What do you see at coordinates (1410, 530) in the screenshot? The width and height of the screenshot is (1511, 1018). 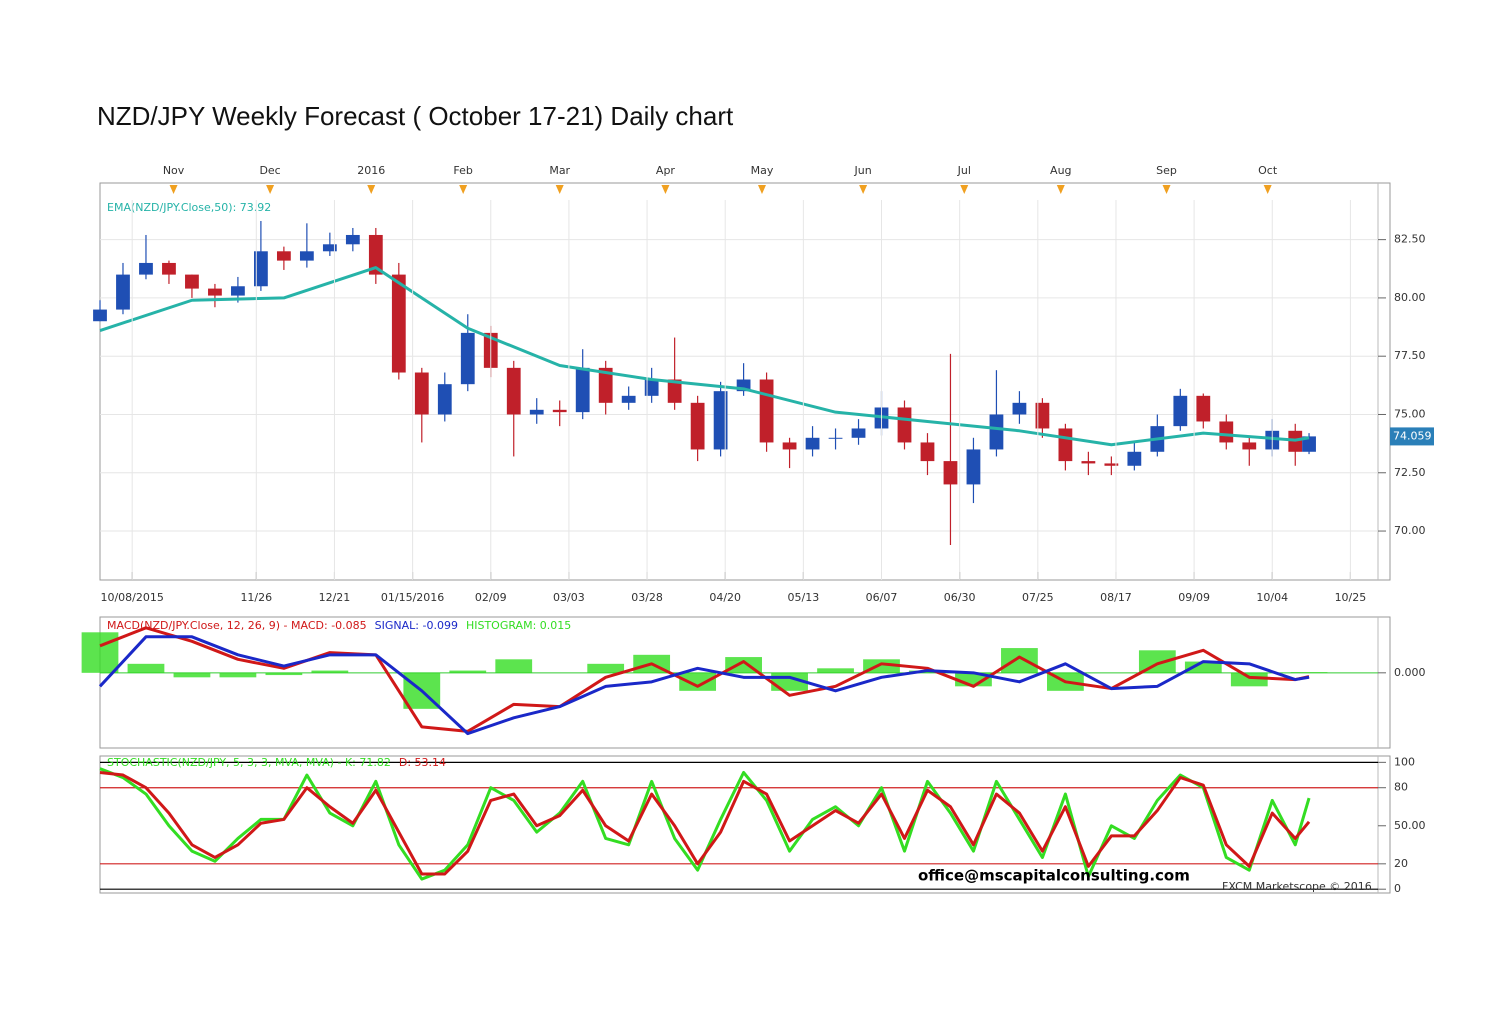 I see `y-tick-label: 70.00` at bounding box center [1410, 530].